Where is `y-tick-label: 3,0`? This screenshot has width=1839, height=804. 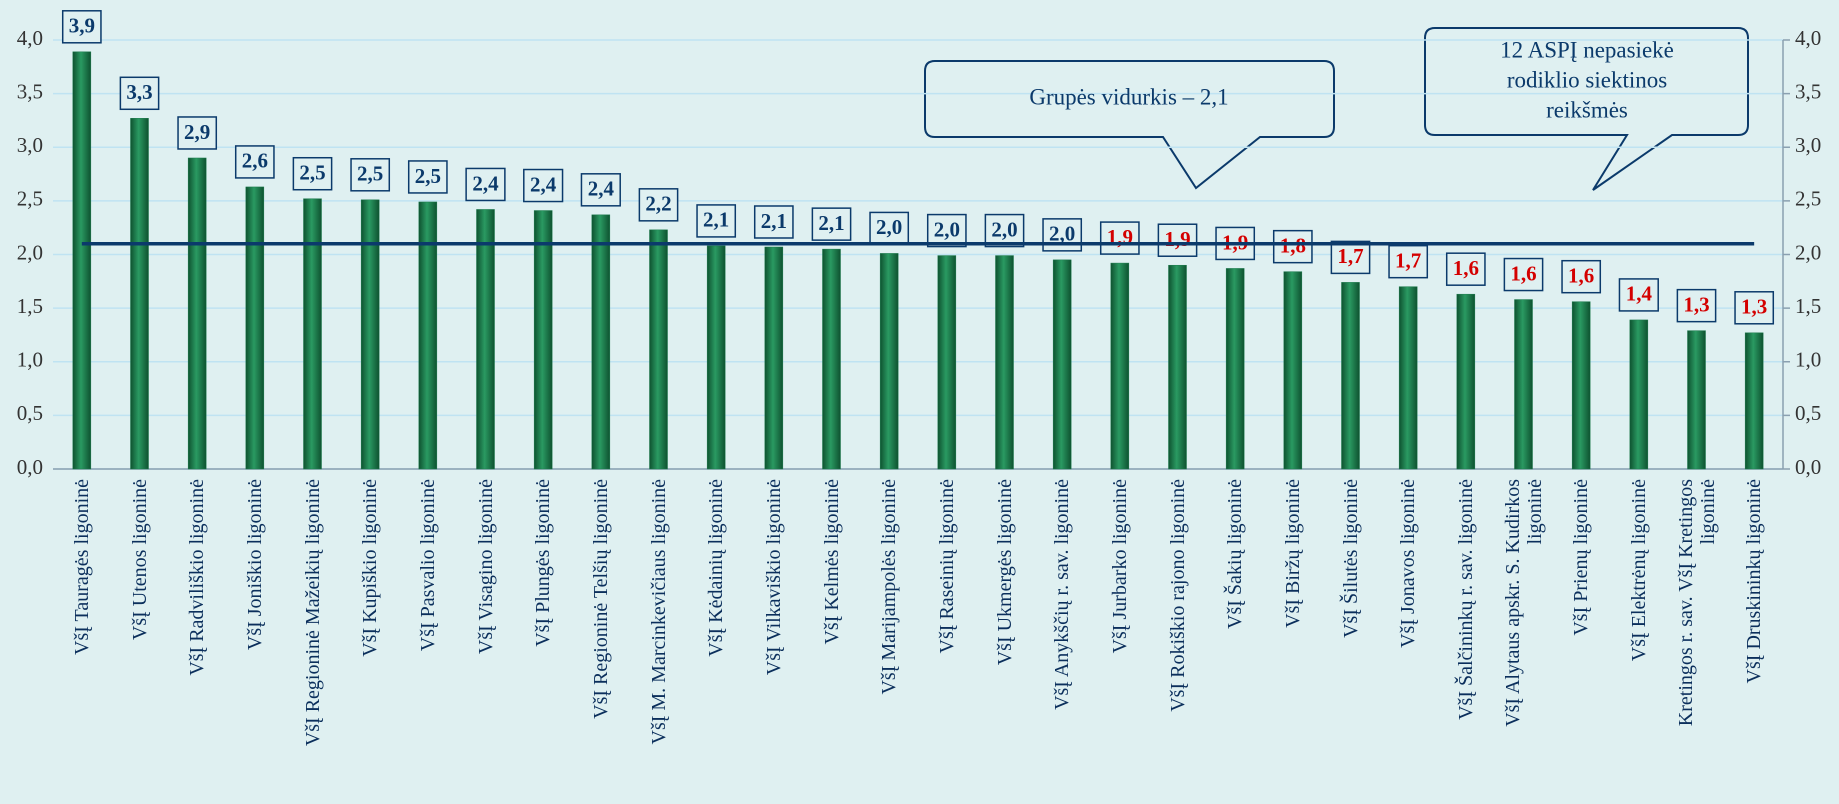
y-tick-label: 3,0 is located at coordinates (30, 145).